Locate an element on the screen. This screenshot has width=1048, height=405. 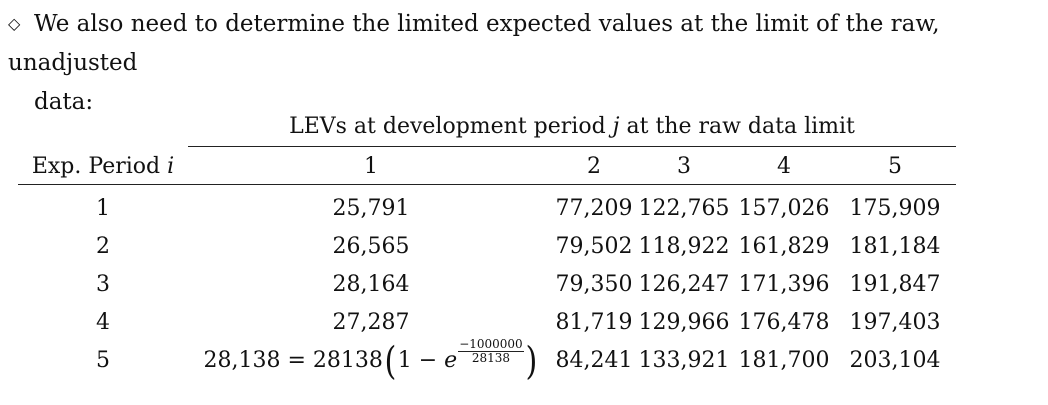
value-cell: 26,565 is located at coordinates (371, 246).